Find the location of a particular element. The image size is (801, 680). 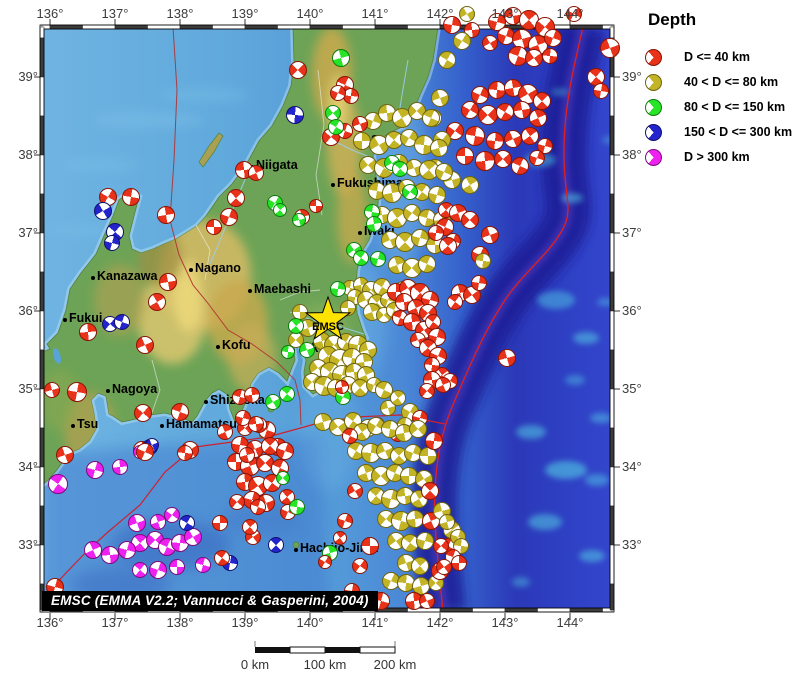

lat-label-right: 39° is located at coordinates (632, 76).